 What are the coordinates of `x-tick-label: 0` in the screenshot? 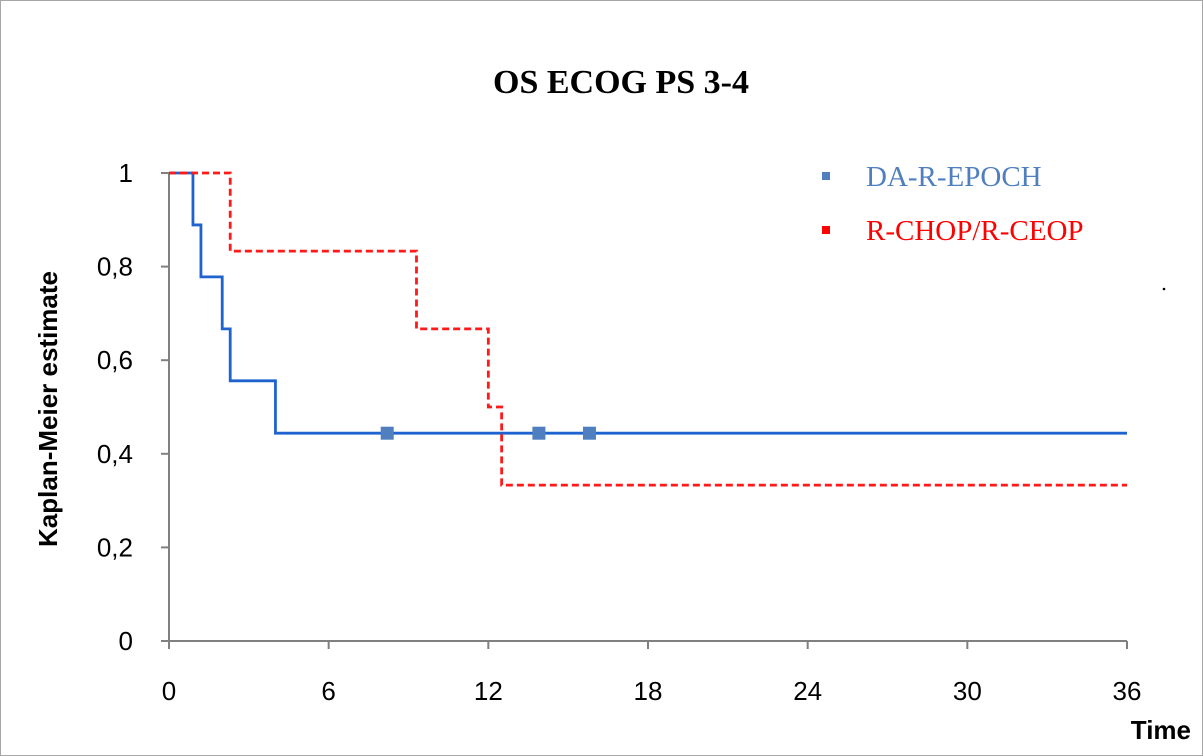 It's located at (169, 691).